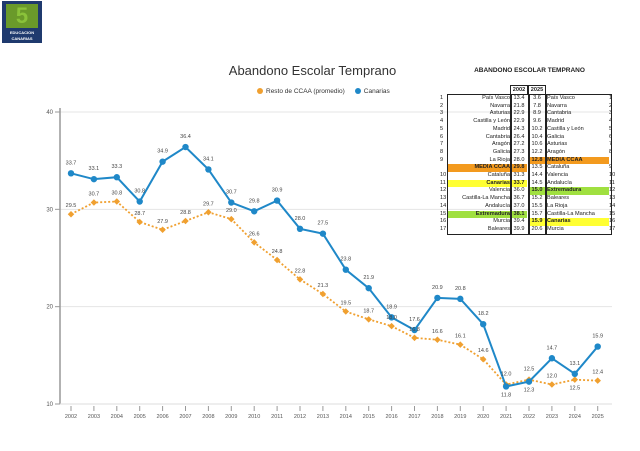 Image resolution: width=640 pixels, height=451 pixels. I want to click on cell-n2: 13, so click(612, 198).